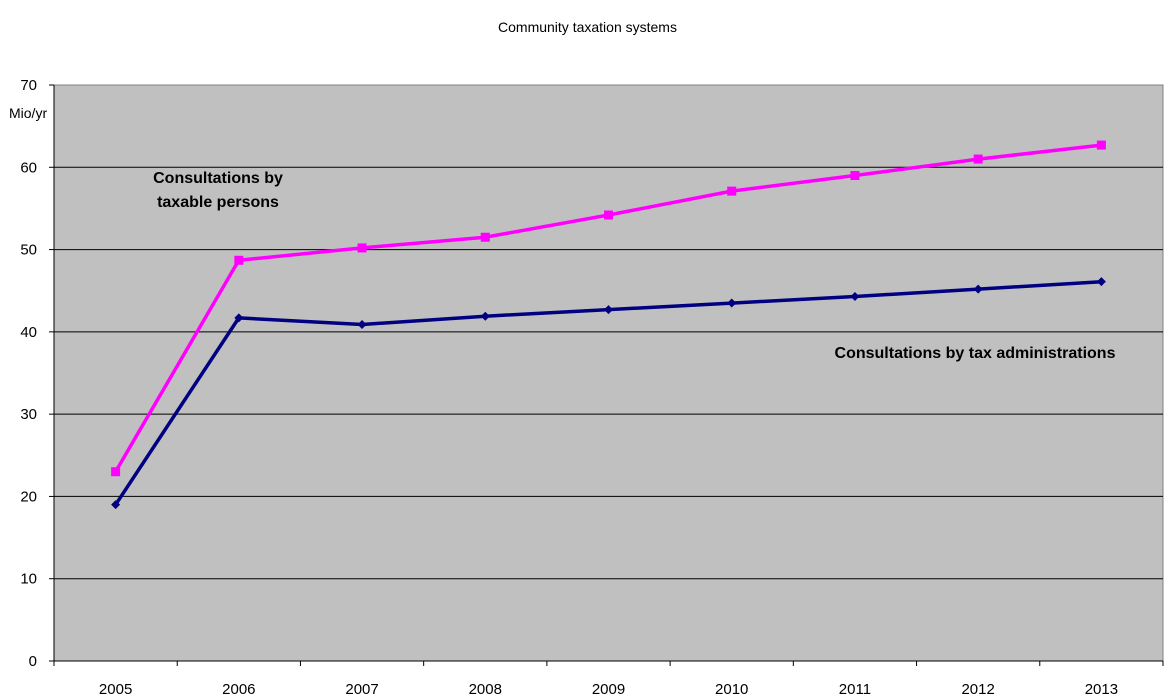 The width and height of the screenshot is (1175, 699). What do you see at coordinates (485, 316) in the screenshot?
I see `series-1-point-2008` at bounding box center [485, 316].